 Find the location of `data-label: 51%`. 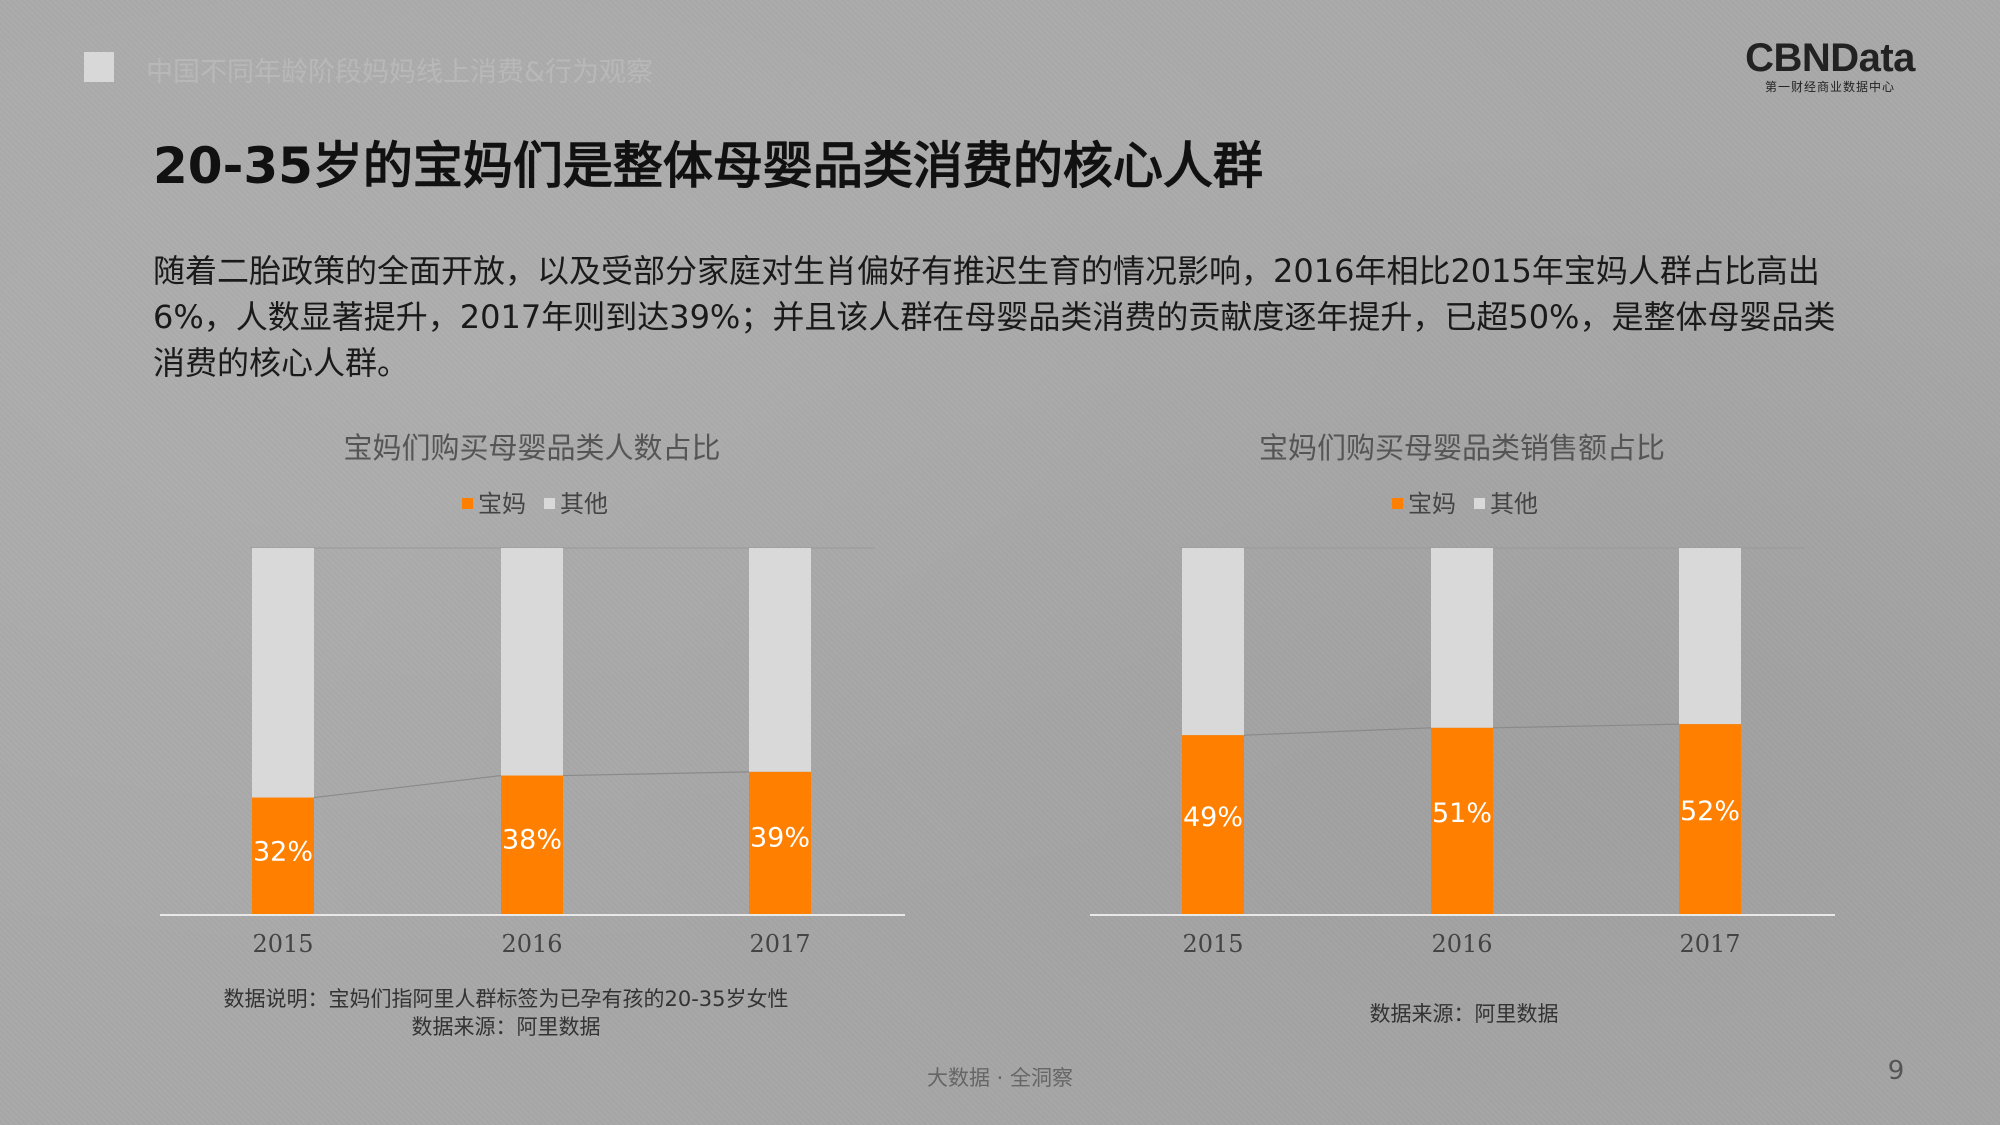

data-label: 51% is located at coordinates (1462, 813).